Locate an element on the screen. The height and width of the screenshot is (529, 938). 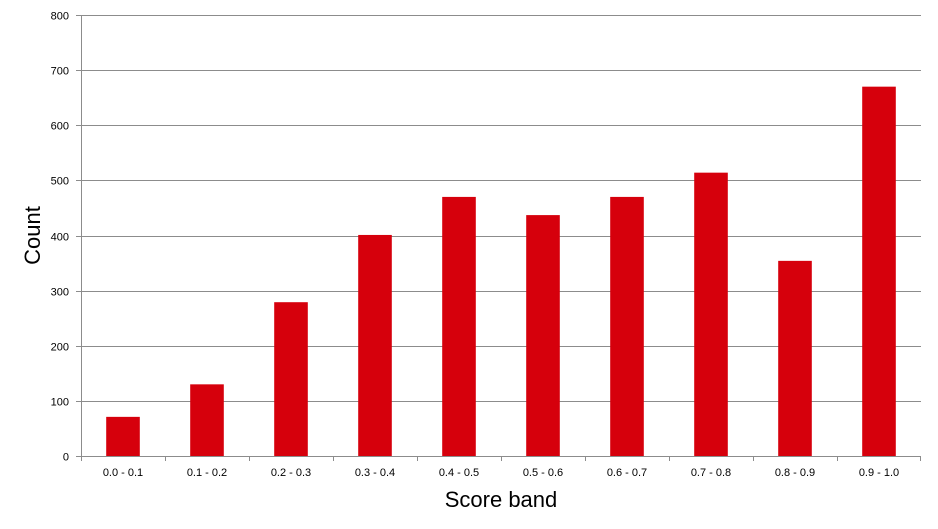
x-tick-label: 0.4 - 0.5 is located at coordinates (459, 473).